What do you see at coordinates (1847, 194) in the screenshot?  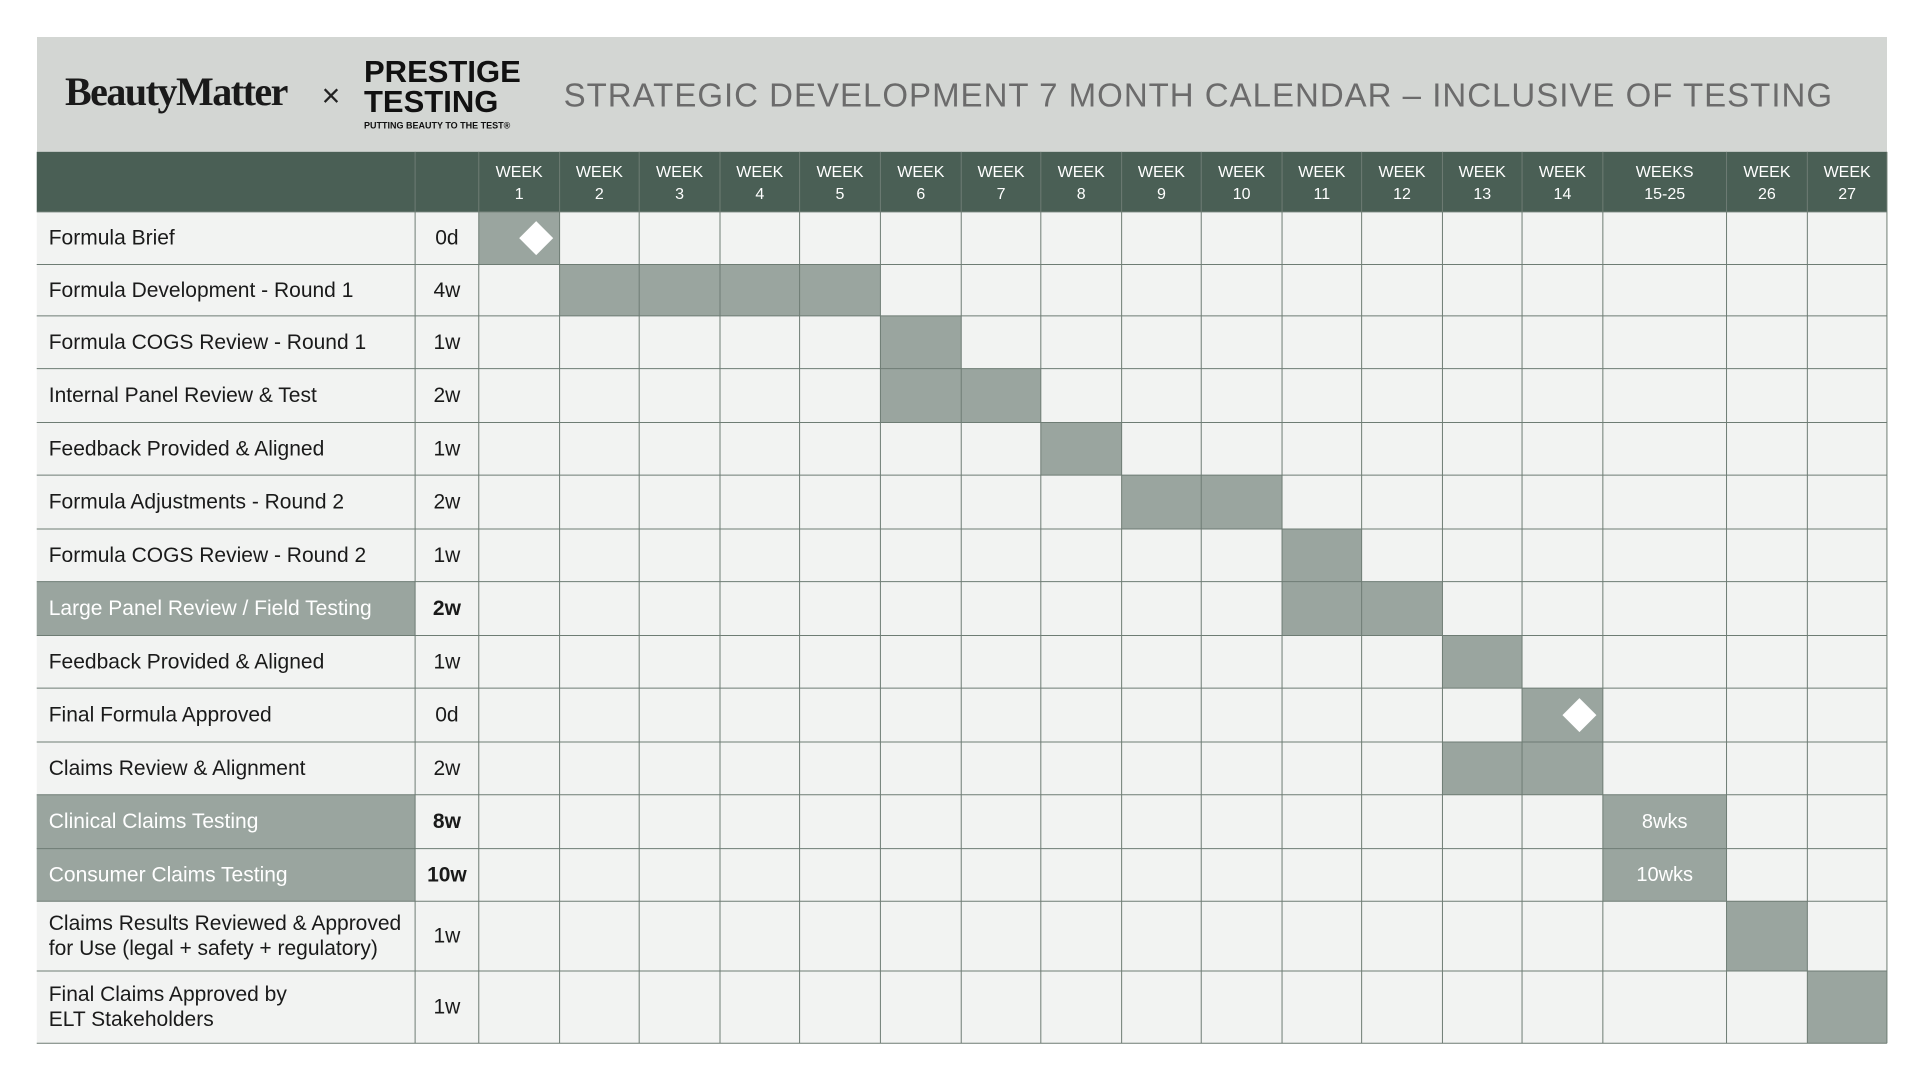 I see `column-header: 27` at bounding box center [1847, 194].